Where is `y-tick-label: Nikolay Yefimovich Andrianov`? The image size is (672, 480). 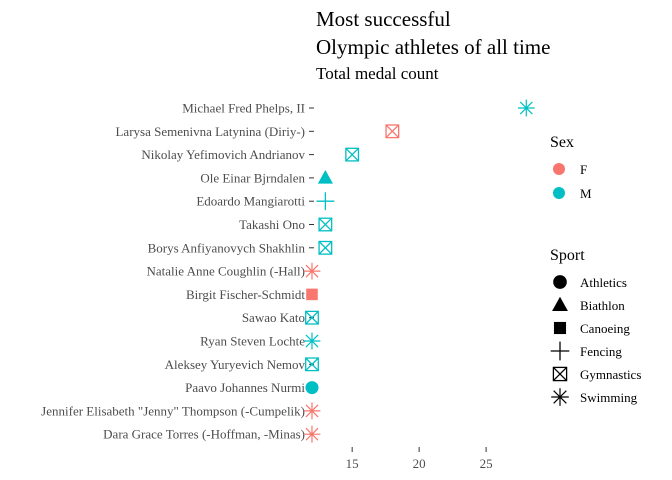
y-tick-label: Nikolay Yefimovich Andrianov is located at coordinates (223, 154).